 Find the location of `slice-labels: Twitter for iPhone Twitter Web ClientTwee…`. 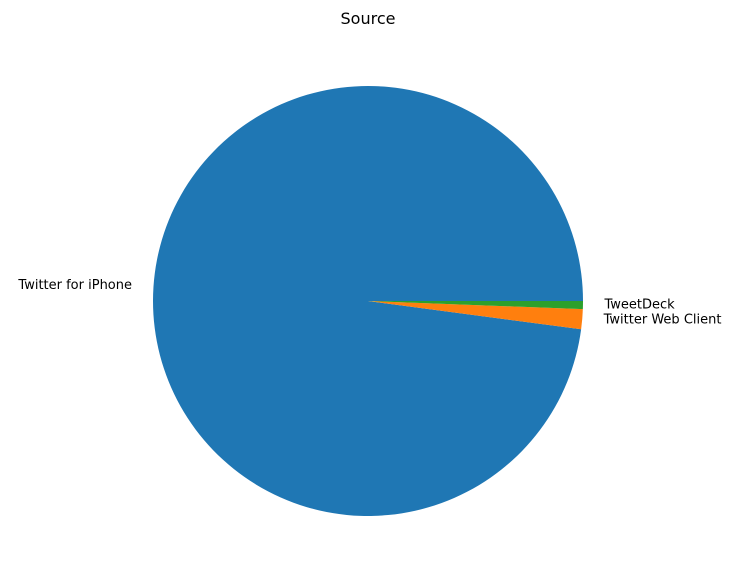

slice-labels: Twitter for iPhone Twitter Web ClientTwee… is located at coordinates (369, 303).